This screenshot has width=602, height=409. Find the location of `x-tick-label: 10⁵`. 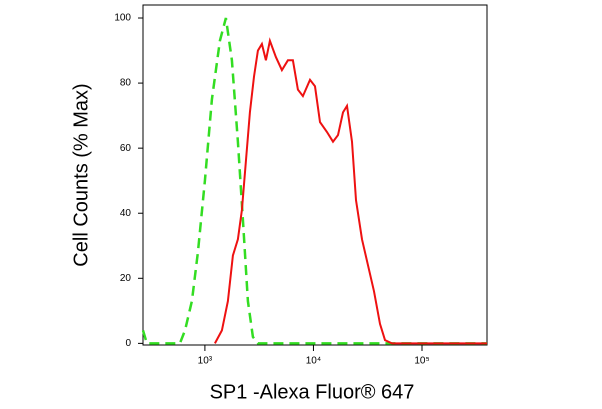

x-tick-label: 10⁵ is located at coordinates (421, 361).